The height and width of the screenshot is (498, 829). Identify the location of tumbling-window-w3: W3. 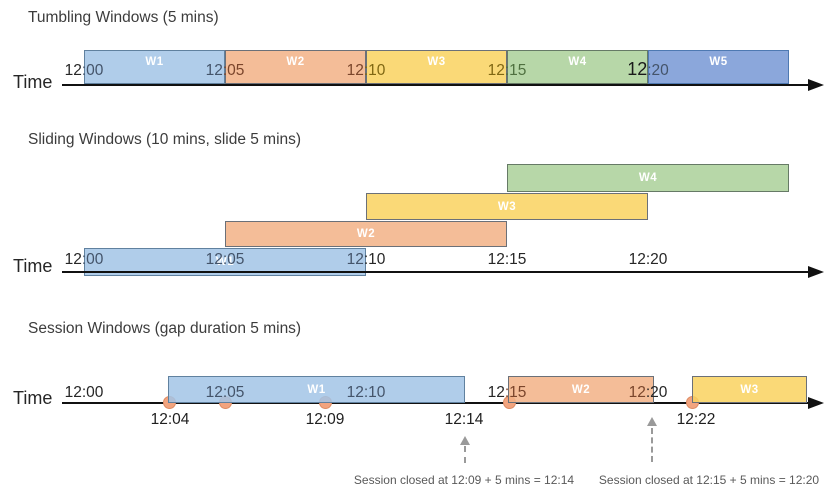
(436, 67).